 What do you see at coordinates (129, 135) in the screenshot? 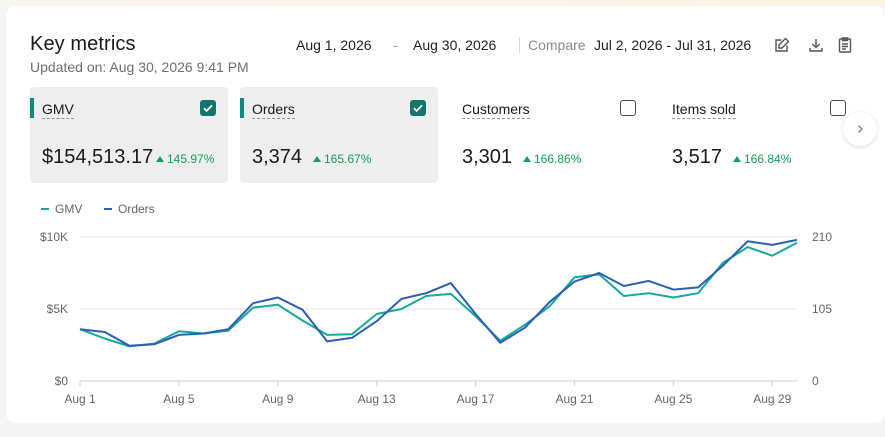
I see `metric-tile-gmv: GMV $154,513.17 145.97%` at bounding box center [129, 135].